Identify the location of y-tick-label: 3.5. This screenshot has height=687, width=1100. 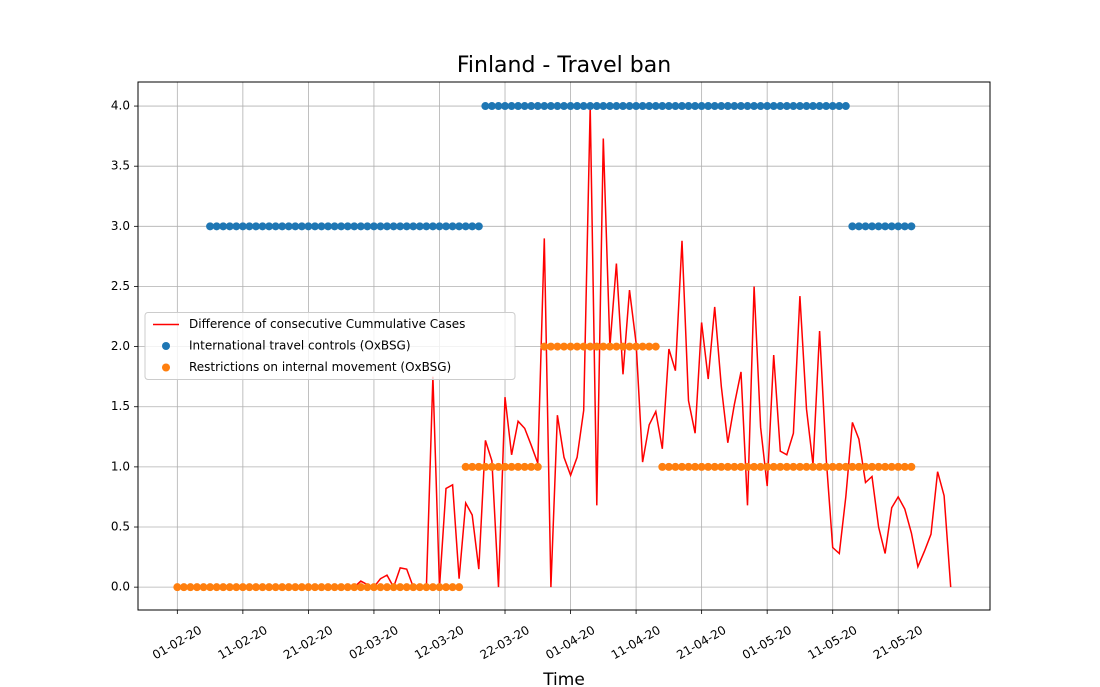
(120, 166).